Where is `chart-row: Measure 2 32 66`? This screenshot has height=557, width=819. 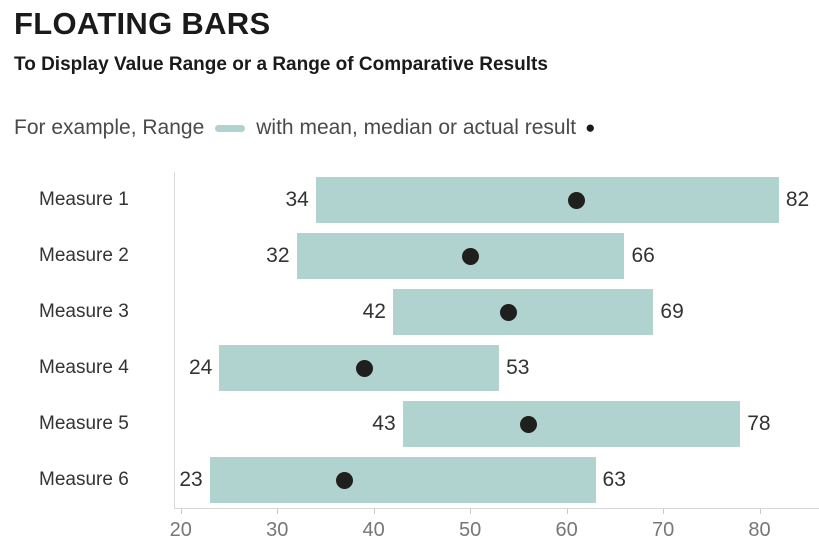
chart-row: Measure 2 32 66 is located at coordinates (416, 256).